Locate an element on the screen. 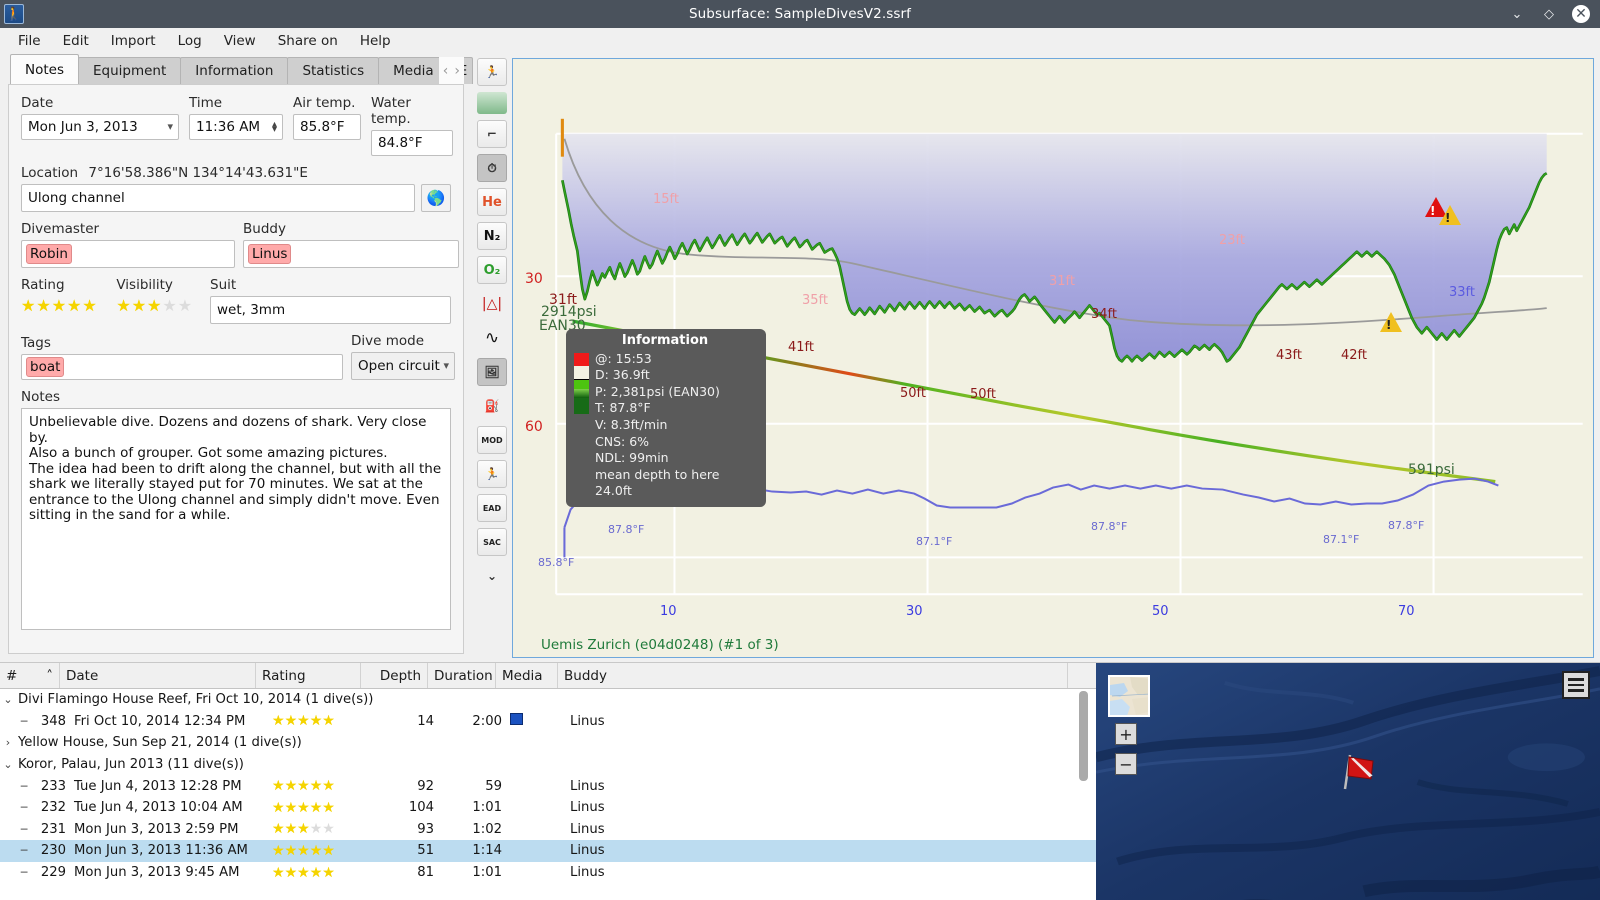 This screenshot has width=1600, height=900. chevron-right-icon: › is located at coordinates (8, 743).